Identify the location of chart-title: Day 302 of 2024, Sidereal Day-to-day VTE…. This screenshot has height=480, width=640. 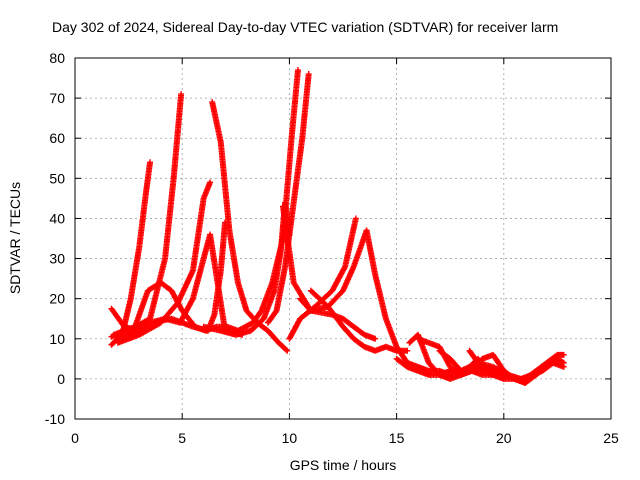
(305, 27).